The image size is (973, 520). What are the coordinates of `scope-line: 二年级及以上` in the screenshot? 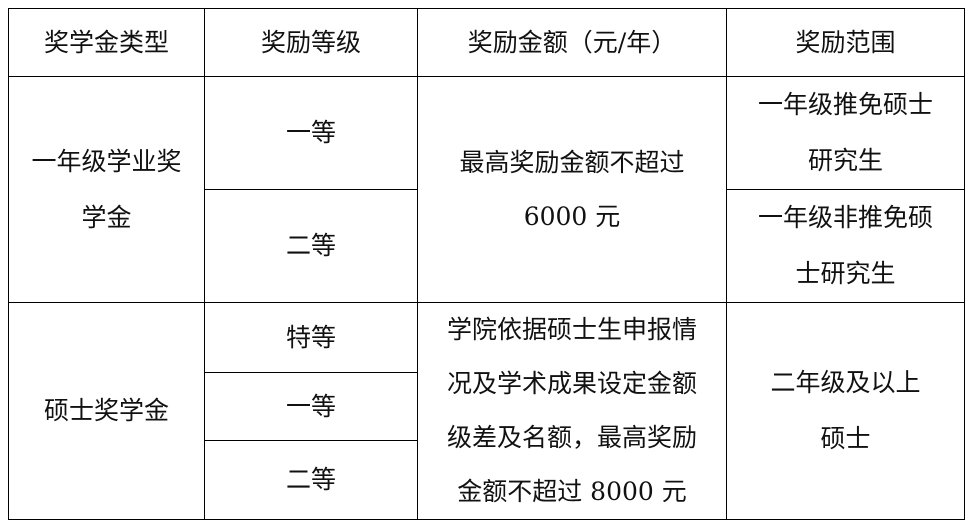 It's located at (845, 382).